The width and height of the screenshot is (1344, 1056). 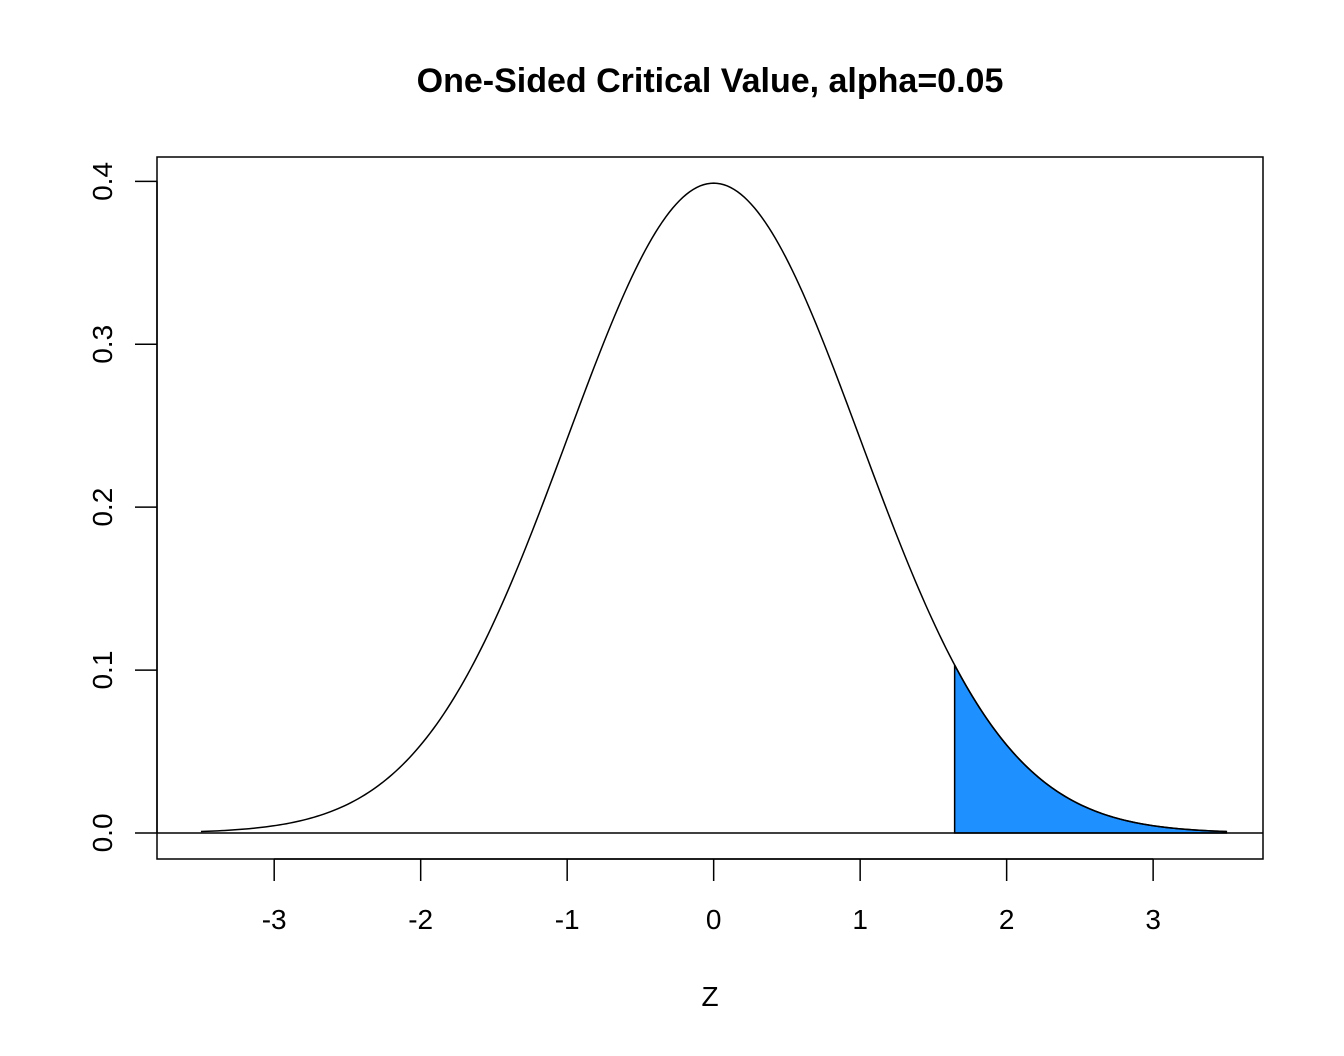 I want to click on x-axis-title: Z, so click(x=709, y=996).